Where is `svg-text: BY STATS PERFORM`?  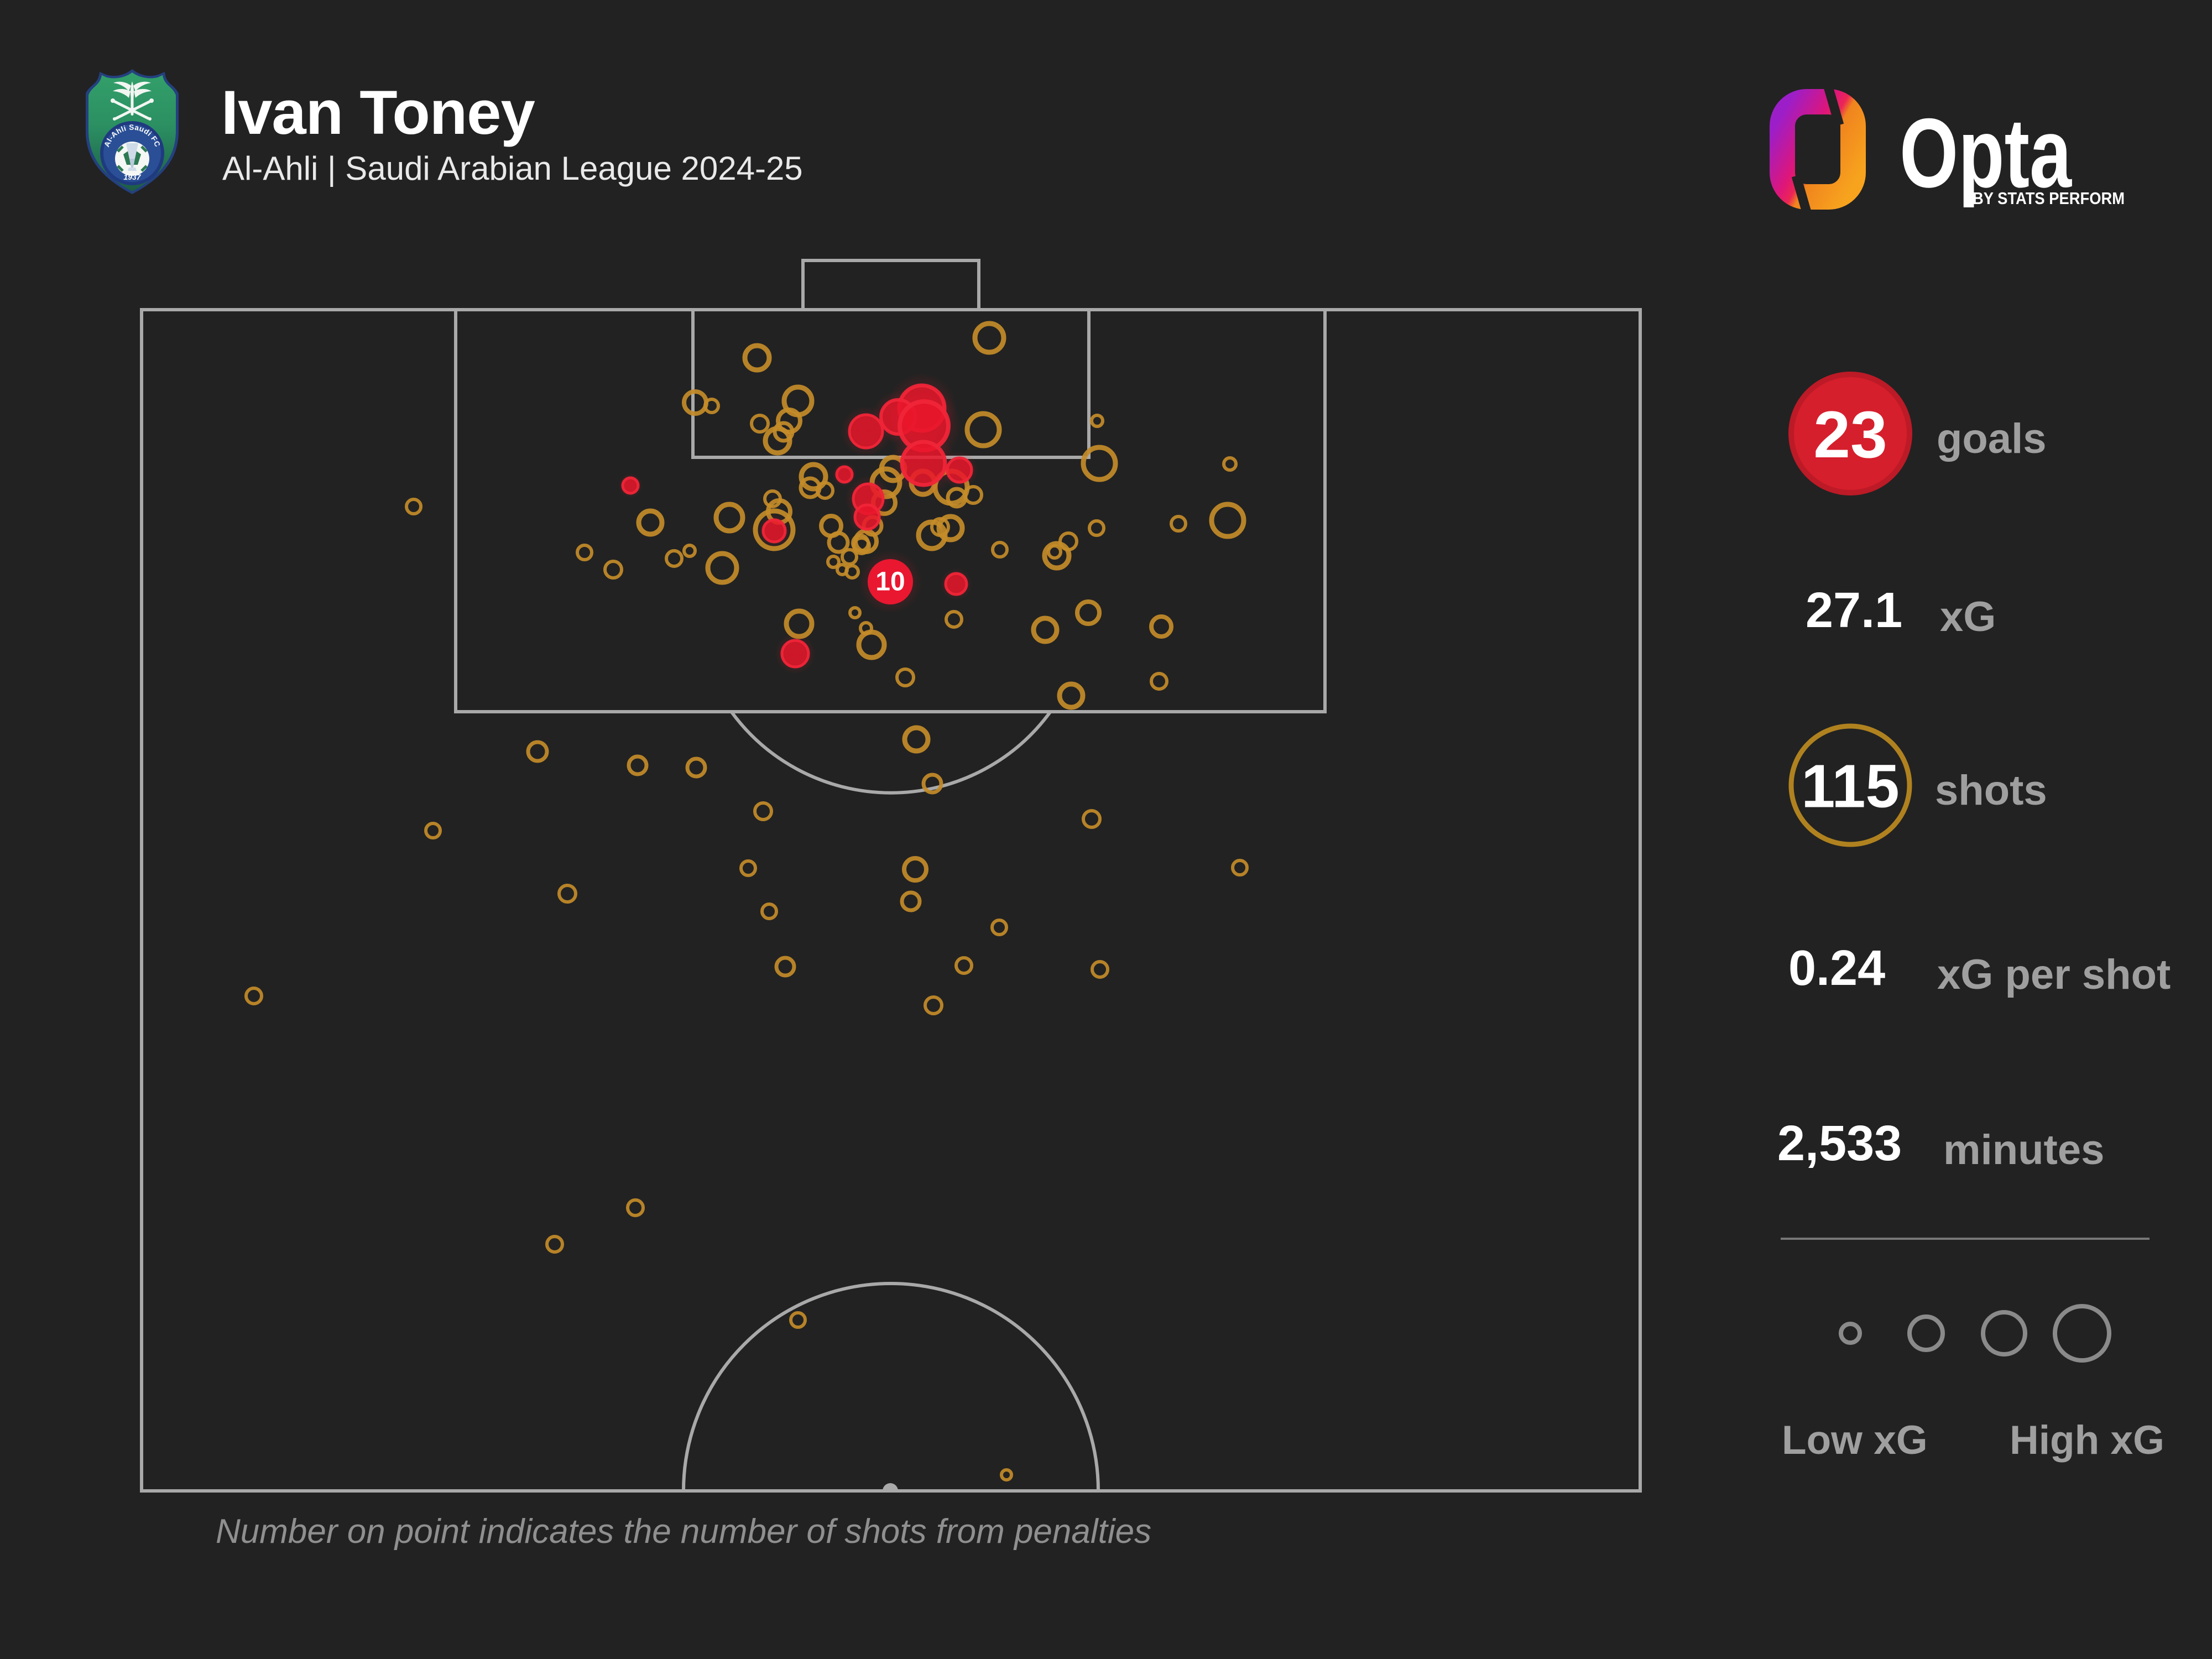
svg-text: BY STATS PERFORM is located at coordinates (2049, 199).